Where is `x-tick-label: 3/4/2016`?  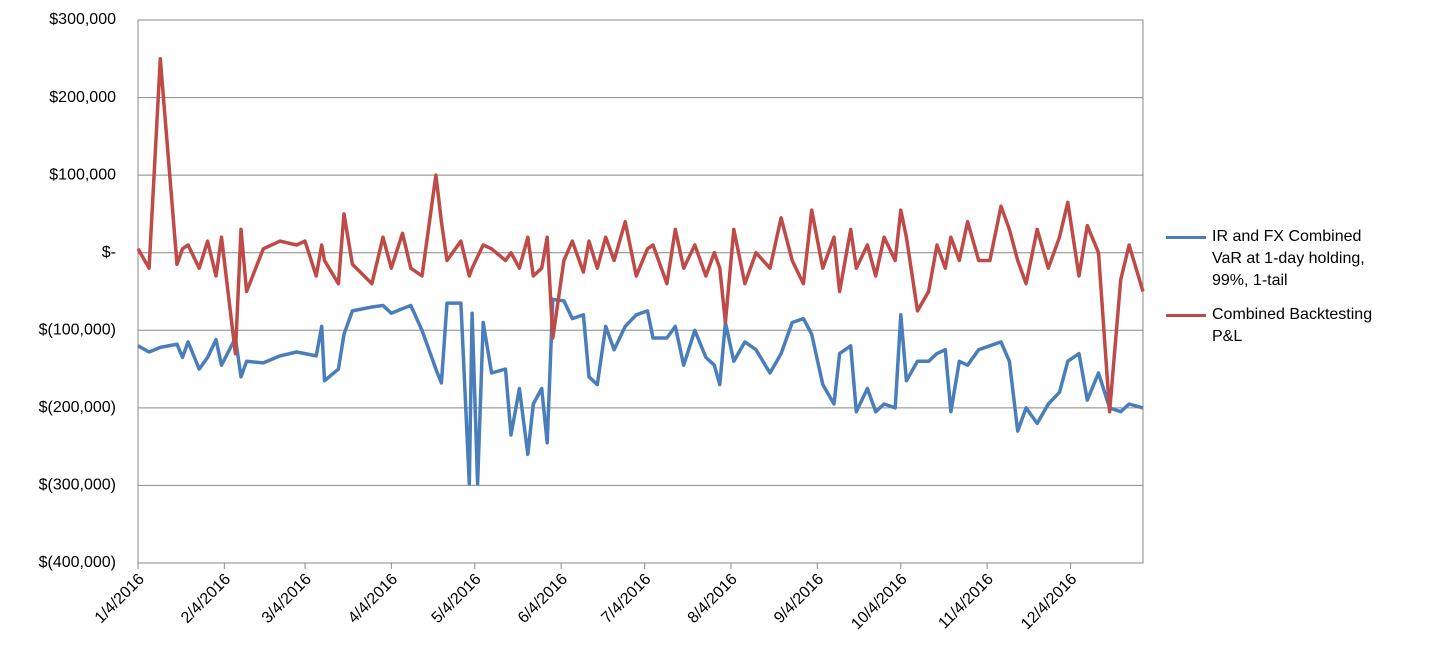 x-tick-label: 3/4/2016 is located at coordinates (287, 599).